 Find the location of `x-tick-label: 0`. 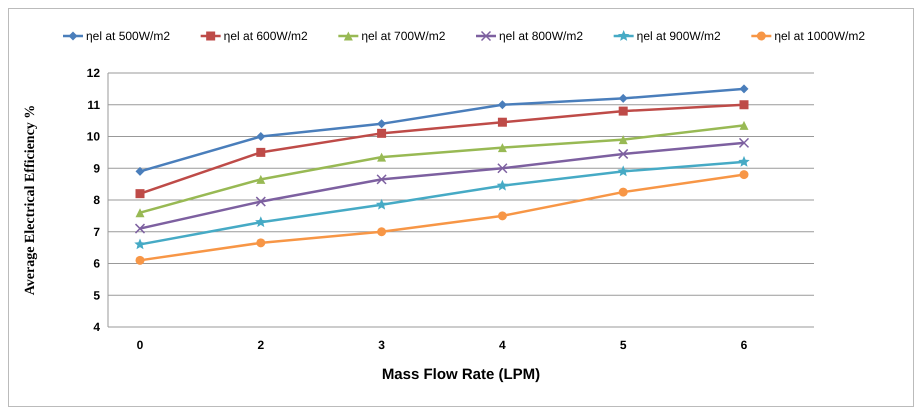

x-tick-label: 0 is located at coordinates (140, 345).